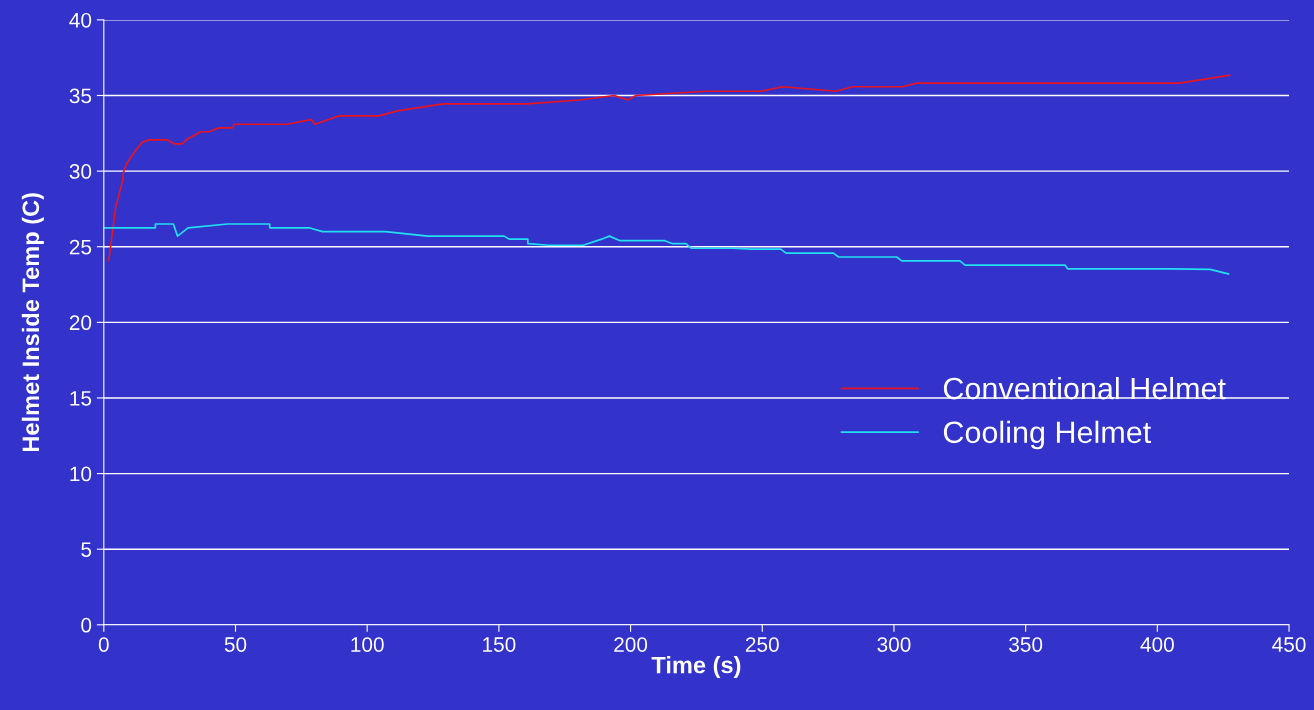  Describe the element at coordinates (80, 20) in the screenshot. I see `y-tick-label: 40` at that location.